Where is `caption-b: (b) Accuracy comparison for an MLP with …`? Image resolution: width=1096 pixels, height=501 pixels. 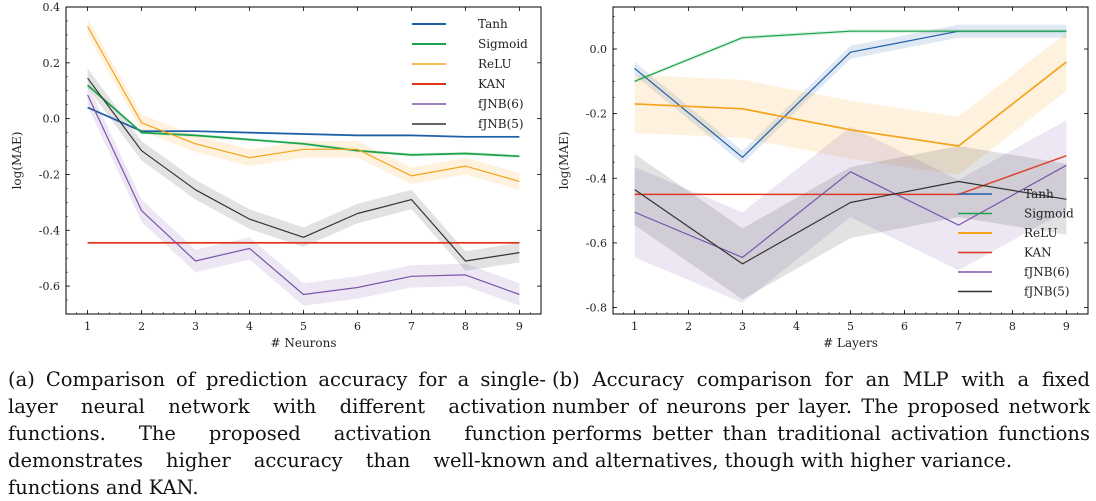 caption-b: (b) Accuracy comparison for an MLP with … is located at coordinates (821, 420).